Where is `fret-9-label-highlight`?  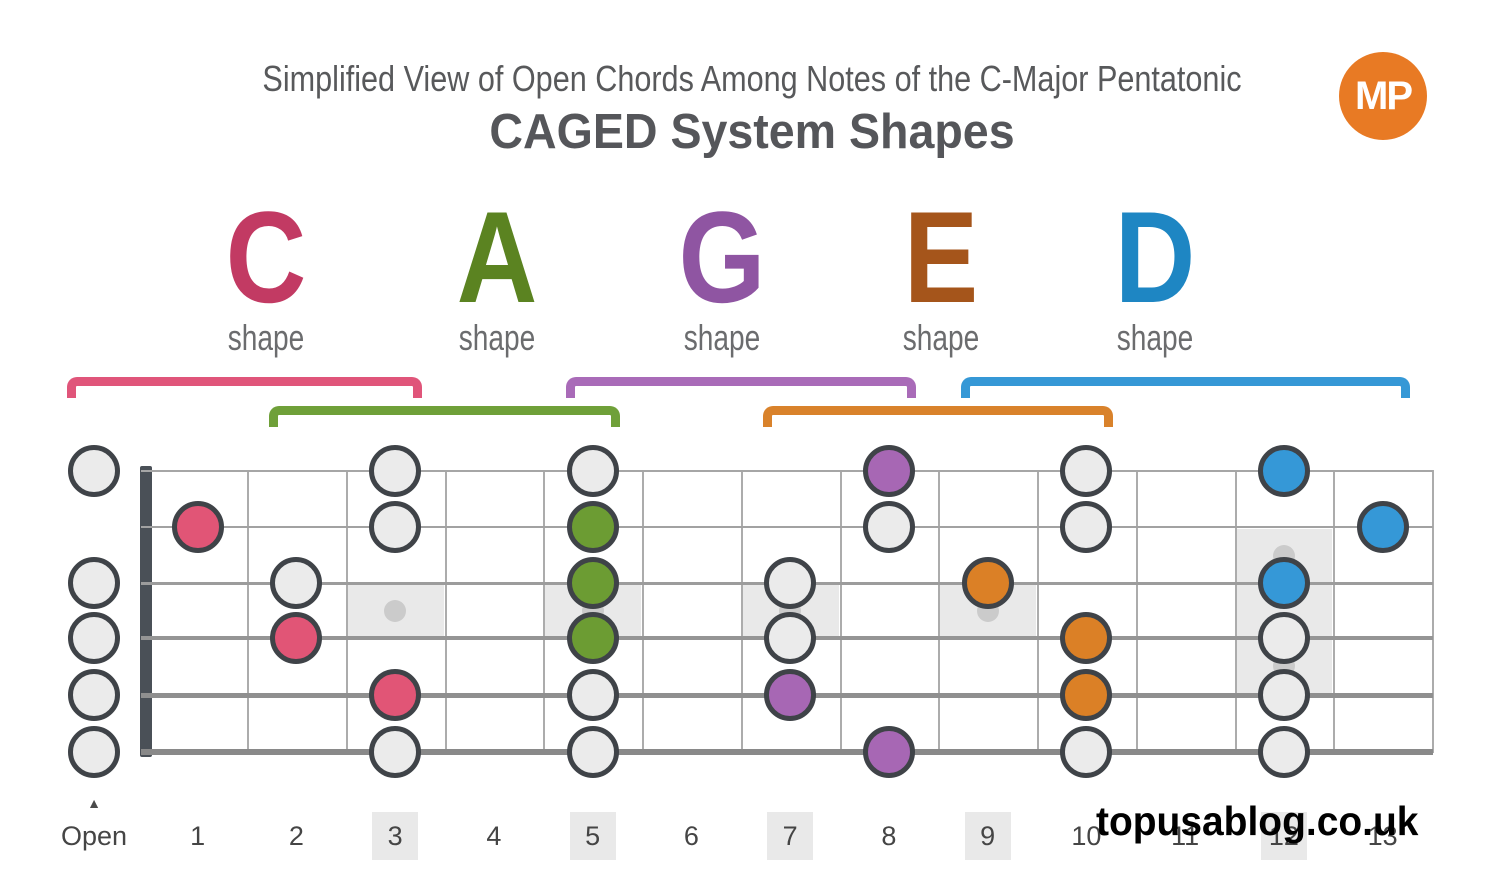
fret-9-label-highlight is located at coordinates (987, 836).